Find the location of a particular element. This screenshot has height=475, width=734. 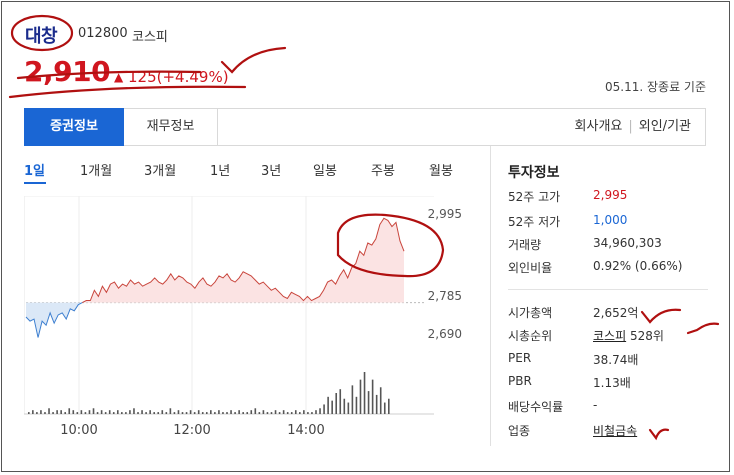

x-tick-label: 12:00 is located at coordinates (191, 430).